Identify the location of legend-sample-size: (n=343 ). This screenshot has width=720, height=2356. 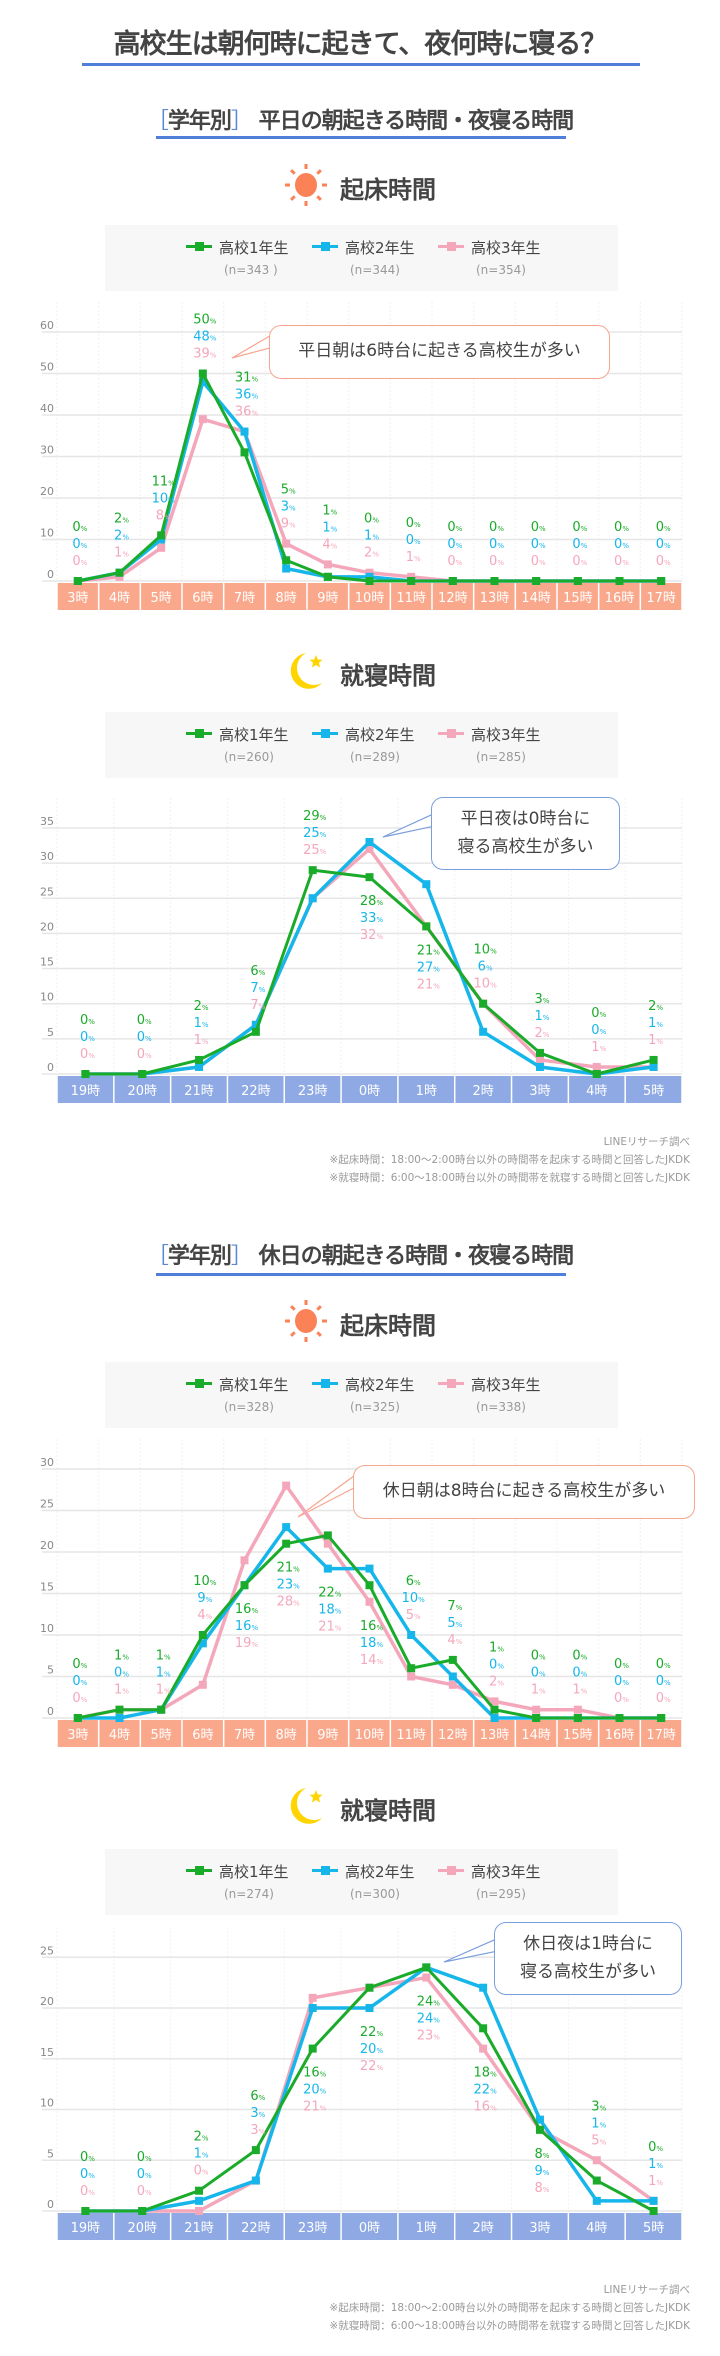
(251, 270).